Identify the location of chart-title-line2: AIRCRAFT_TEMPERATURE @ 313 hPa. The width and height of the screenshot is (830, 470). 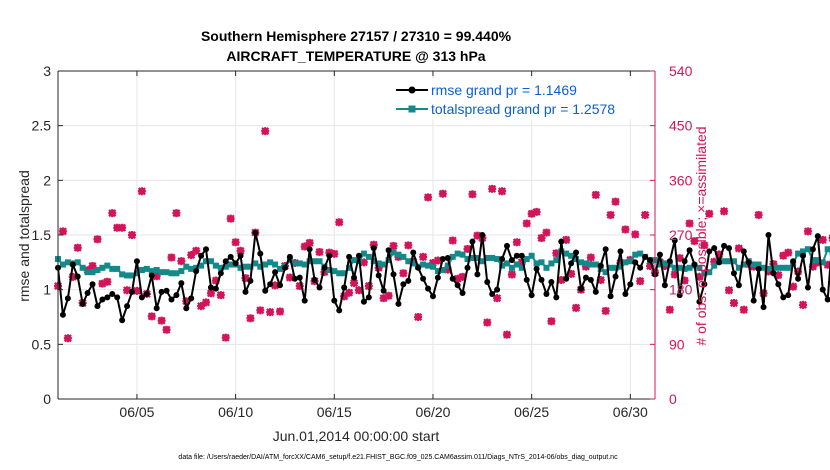
(355, 56).